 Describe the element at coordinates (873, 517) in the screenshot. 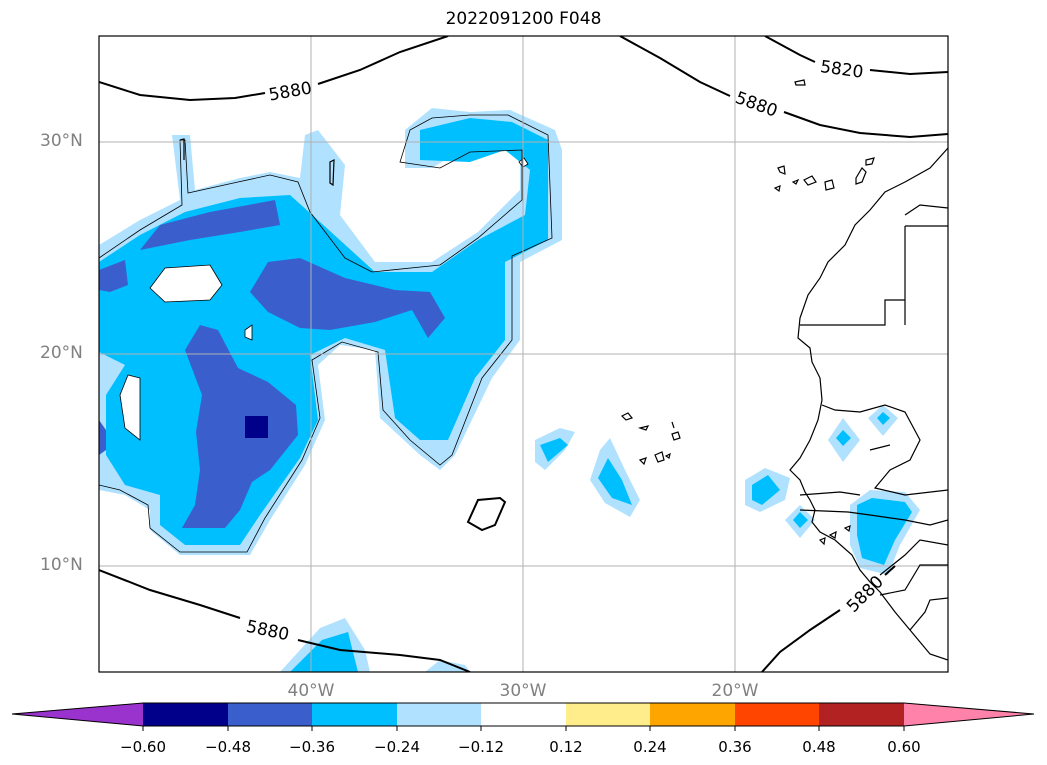

I see `borders-west-africa` at that location.